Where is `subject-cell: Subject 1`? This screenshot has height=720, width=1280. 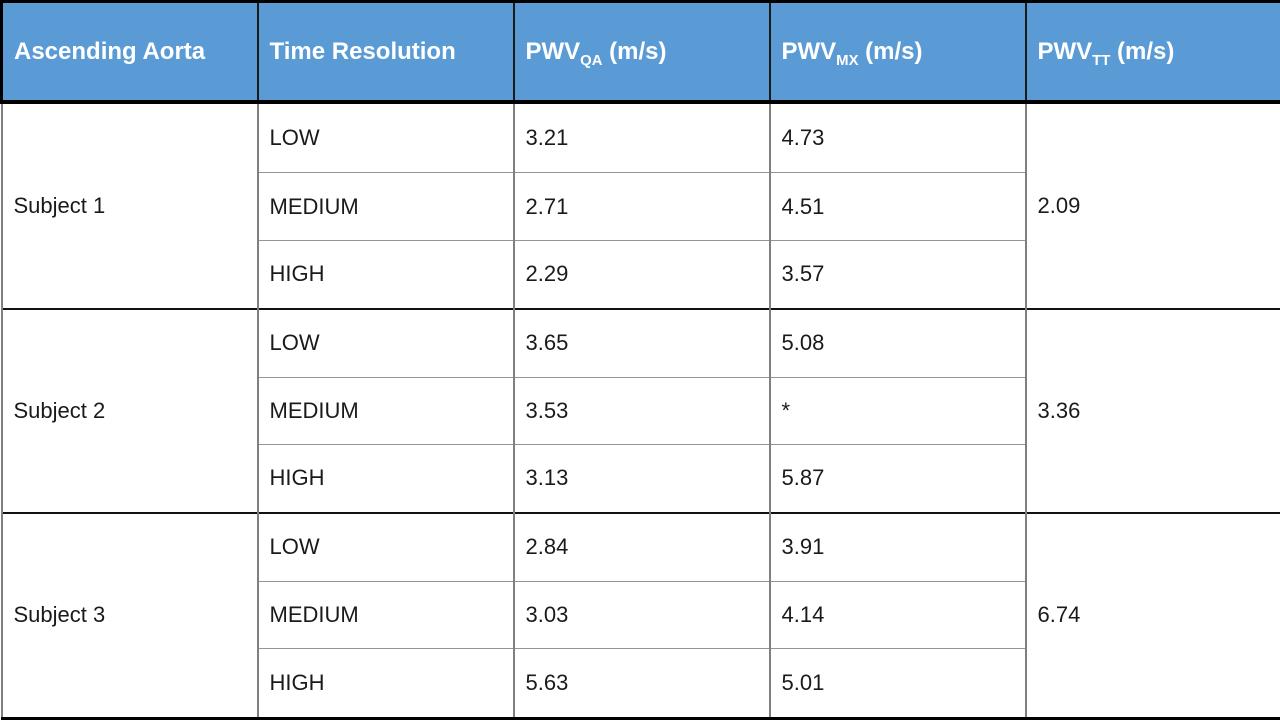 subject-cell: Subject 1 is located at coordinates (129, 205).